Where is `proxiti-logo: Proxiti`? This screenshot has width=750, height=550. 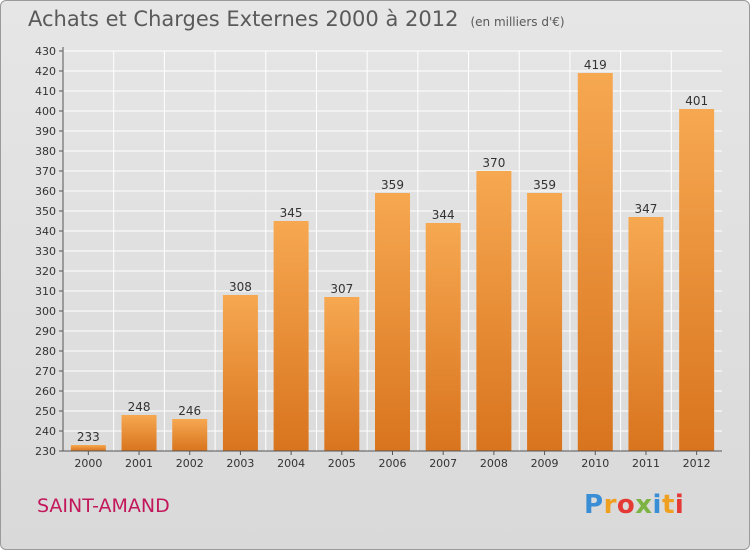
proxiti-logo: Proxiti is located at coordinates (634, 505).